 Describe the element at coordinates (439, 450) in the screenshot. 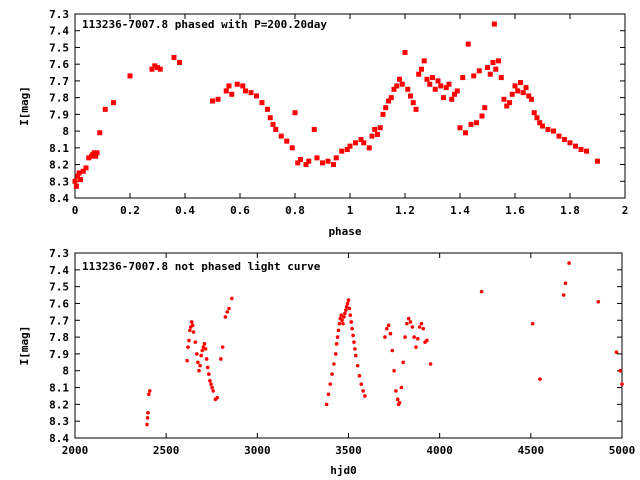

I see `x-tick-label: 4000` at that location.